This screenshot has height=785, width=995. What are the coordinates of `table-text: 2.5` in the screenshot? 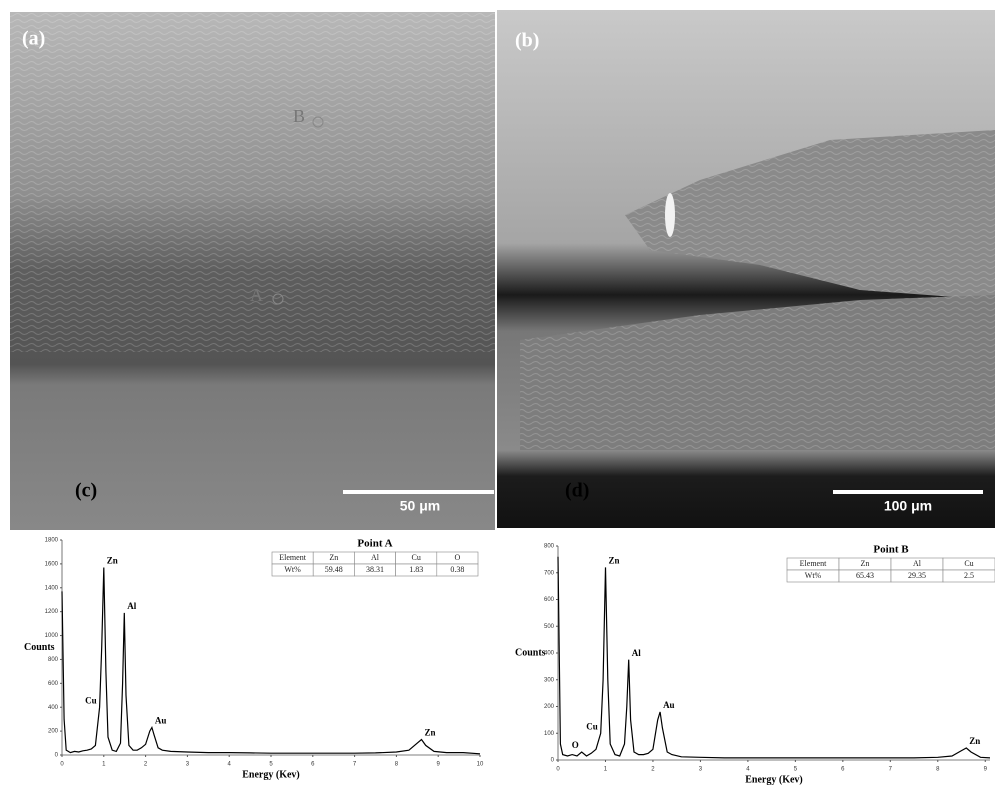 It's located at (969, 575).